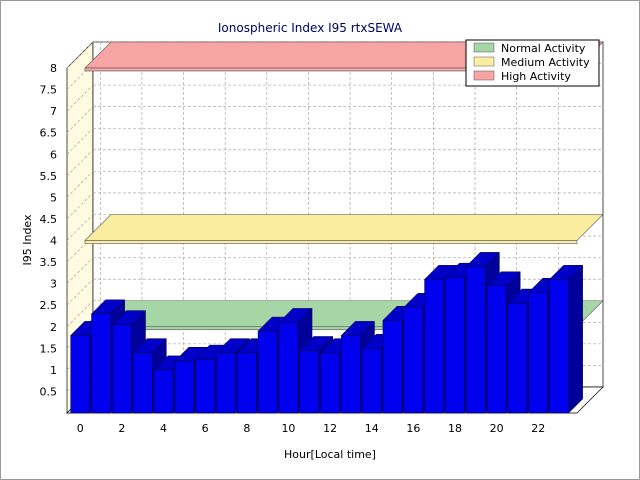 Image resolution: width=640 pixels, height=480 pixels. I want to click on x-tick-label: 2, so click(121, 428).